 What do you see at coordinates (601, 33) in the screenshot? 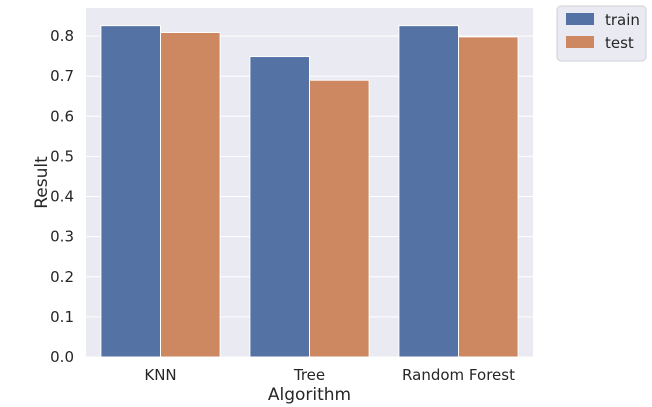
I see `legend: train test` at bounding box center [601, 33].